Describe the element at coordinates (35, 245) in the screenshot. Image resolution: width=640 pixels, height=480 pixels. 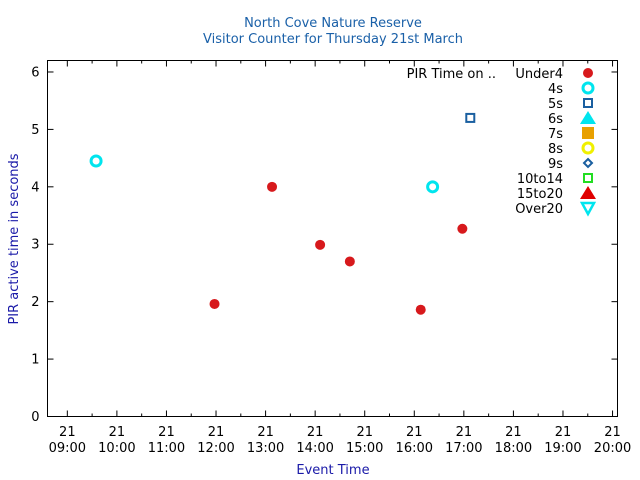
I see `y-tick-label: 3` at that location.